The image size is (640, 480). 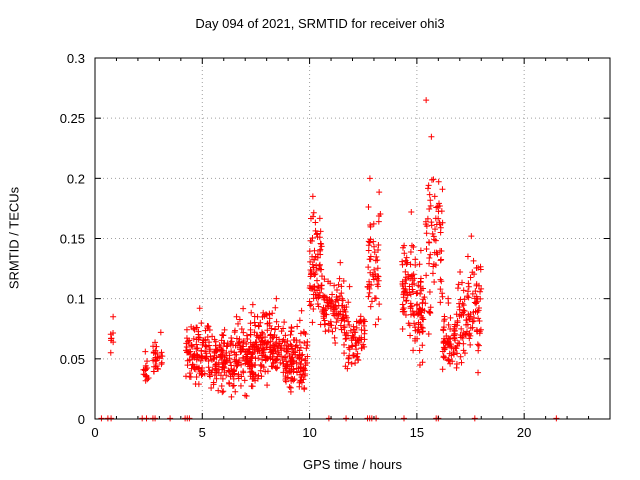 What do you see at coordinates (72, 239) in the screenshot?
I see `y-tick-label: 0.15` at bounding box center [72, 239].